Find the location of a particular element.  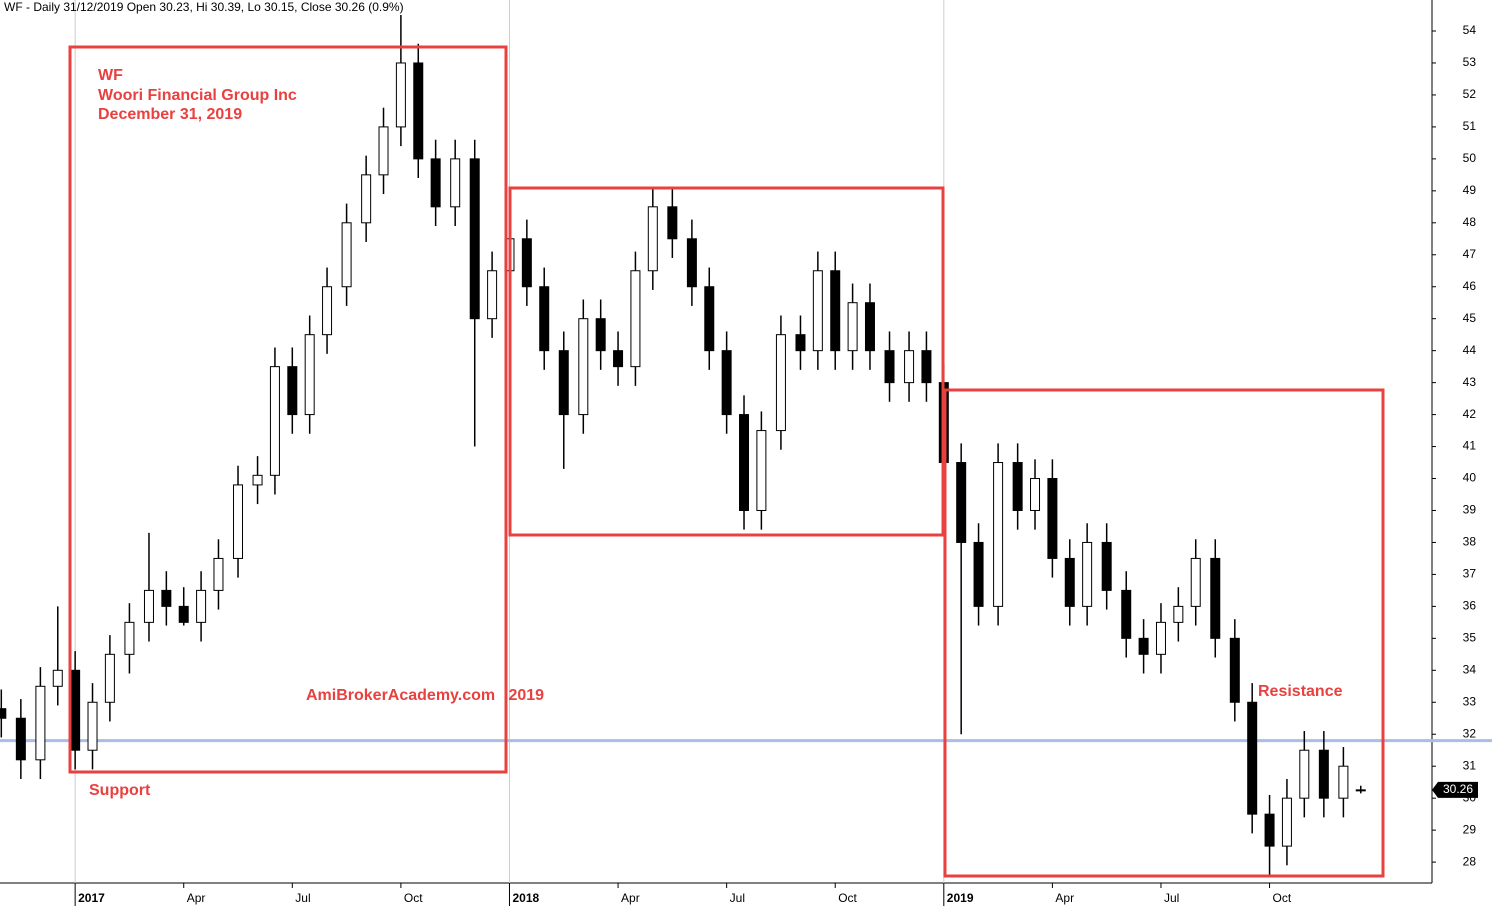

y-tick-label: 45 is located at coordinates (1470, 318).